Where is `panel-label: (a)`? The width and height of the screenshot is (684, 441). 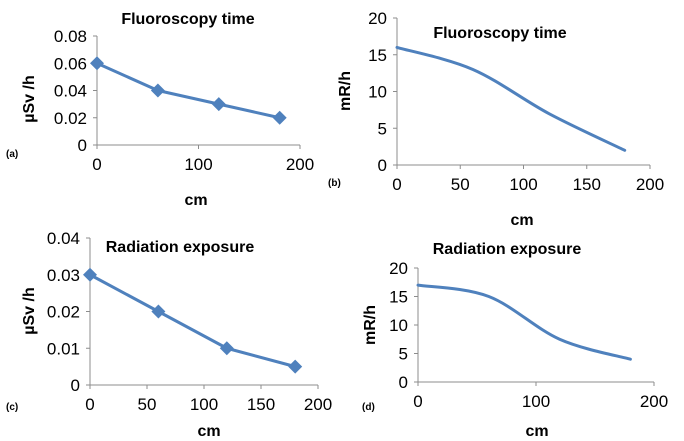 panel-label: (a) is located at coordinates (12, 154).